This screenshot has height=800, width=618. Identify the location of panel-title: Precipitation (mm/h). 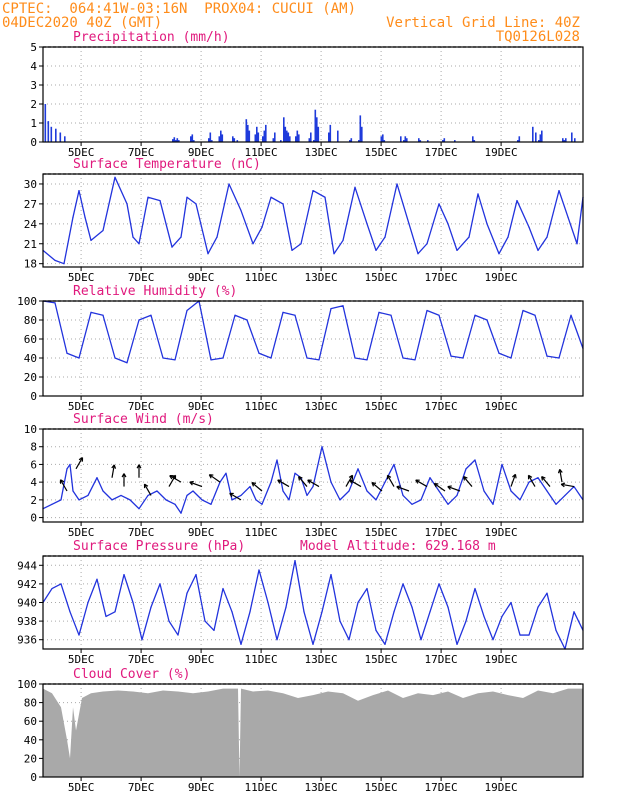
(151, 37).